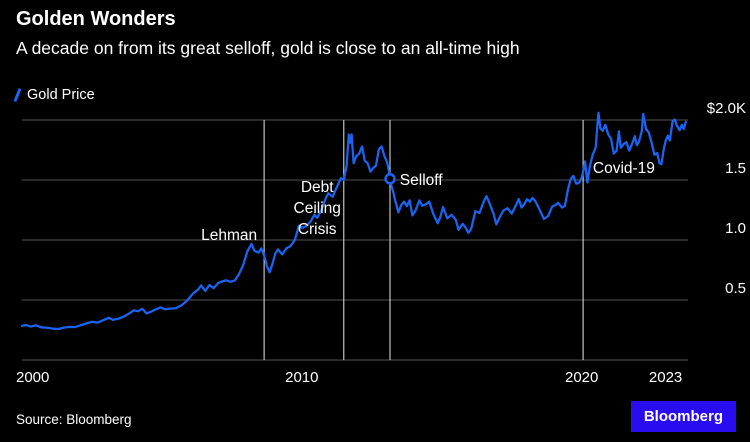  I want to click on bloomberg-logo: Bloomberg, so click(683, 416).